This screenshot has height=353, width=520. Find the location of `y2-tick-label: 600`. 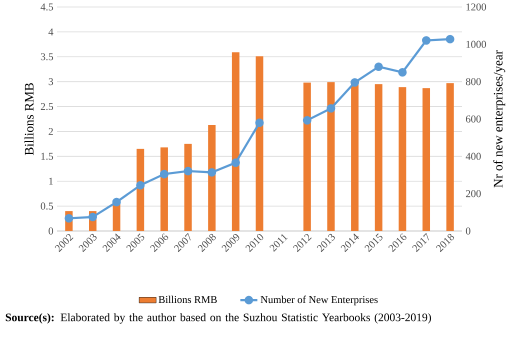

y2-tick-label: 600 is located at coordinates (473, 119).